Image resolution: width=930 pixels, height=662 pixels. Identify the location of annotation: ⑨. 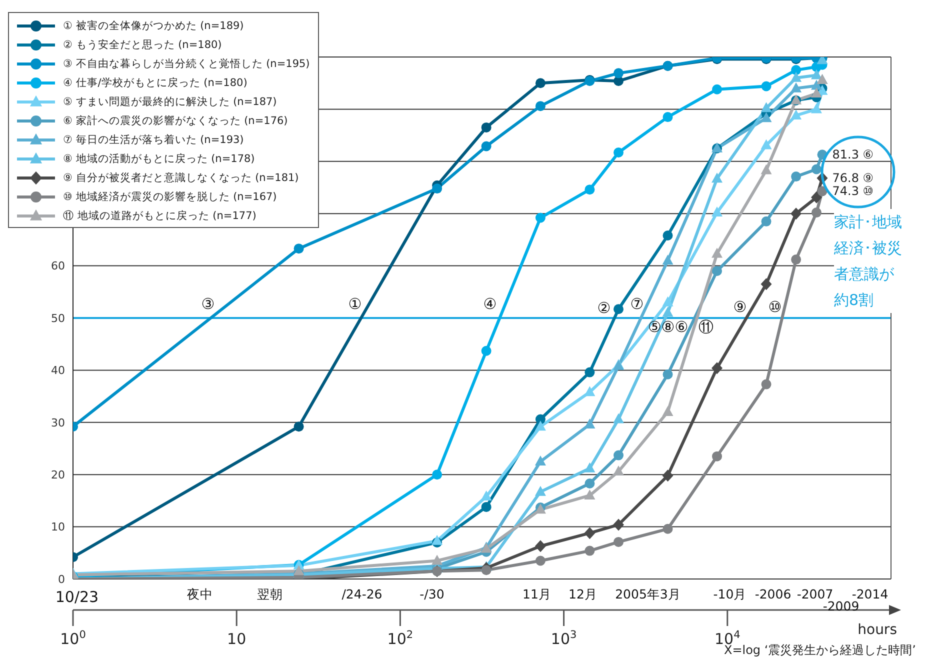
(740, 307).